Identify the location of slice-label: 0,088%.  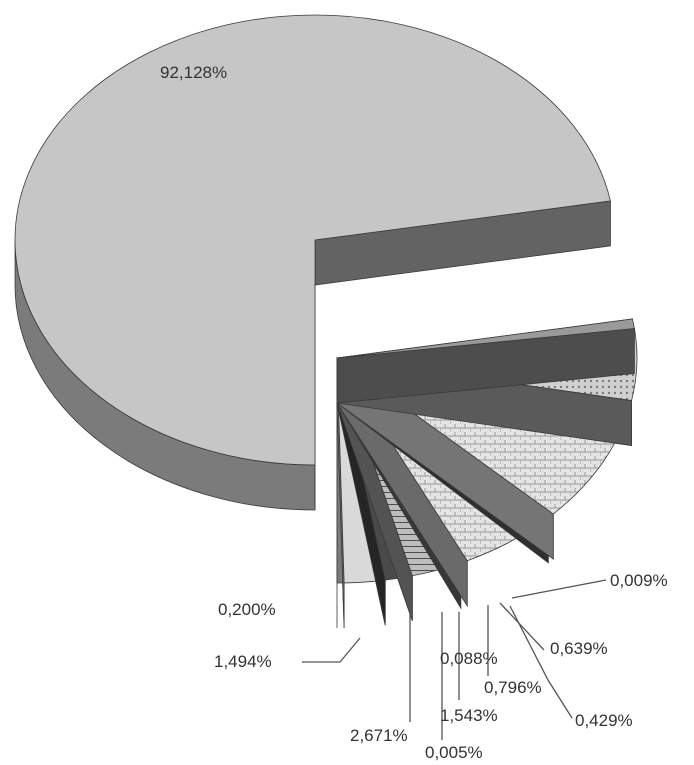
(469, 658).